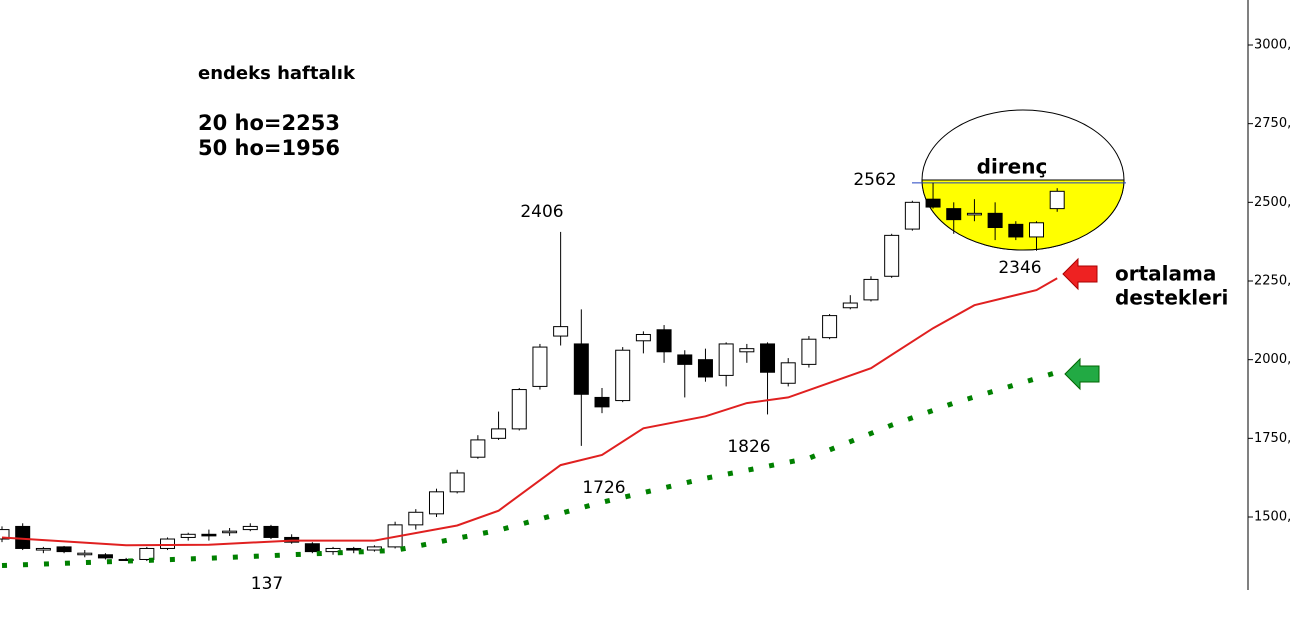  What do you see at coordinates (1165, 274) in the screenshot?
I see `annotation: ortalama` at bounding box center [1165, 274].